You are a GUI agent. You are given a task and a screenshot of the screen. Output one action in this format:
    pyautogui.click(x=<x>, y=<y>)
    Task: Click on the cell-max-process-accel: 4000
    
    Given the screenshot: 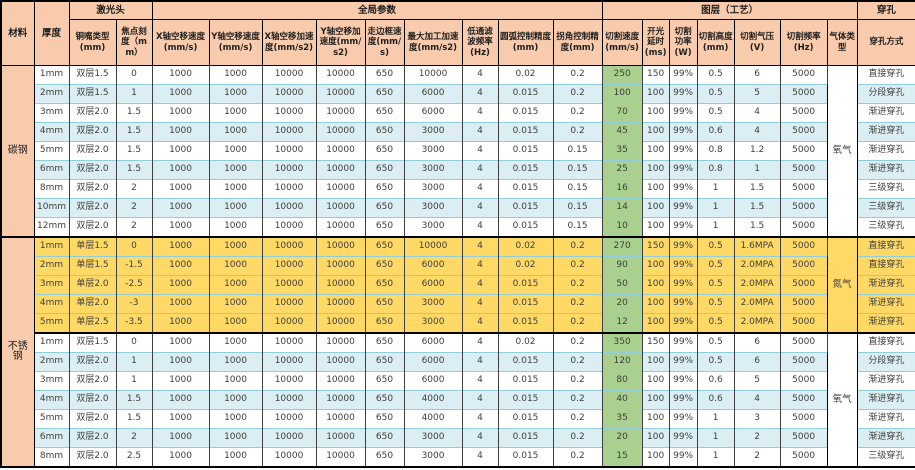 What is the action you would take?
    pyautogui.click(x=433, y=400)
    